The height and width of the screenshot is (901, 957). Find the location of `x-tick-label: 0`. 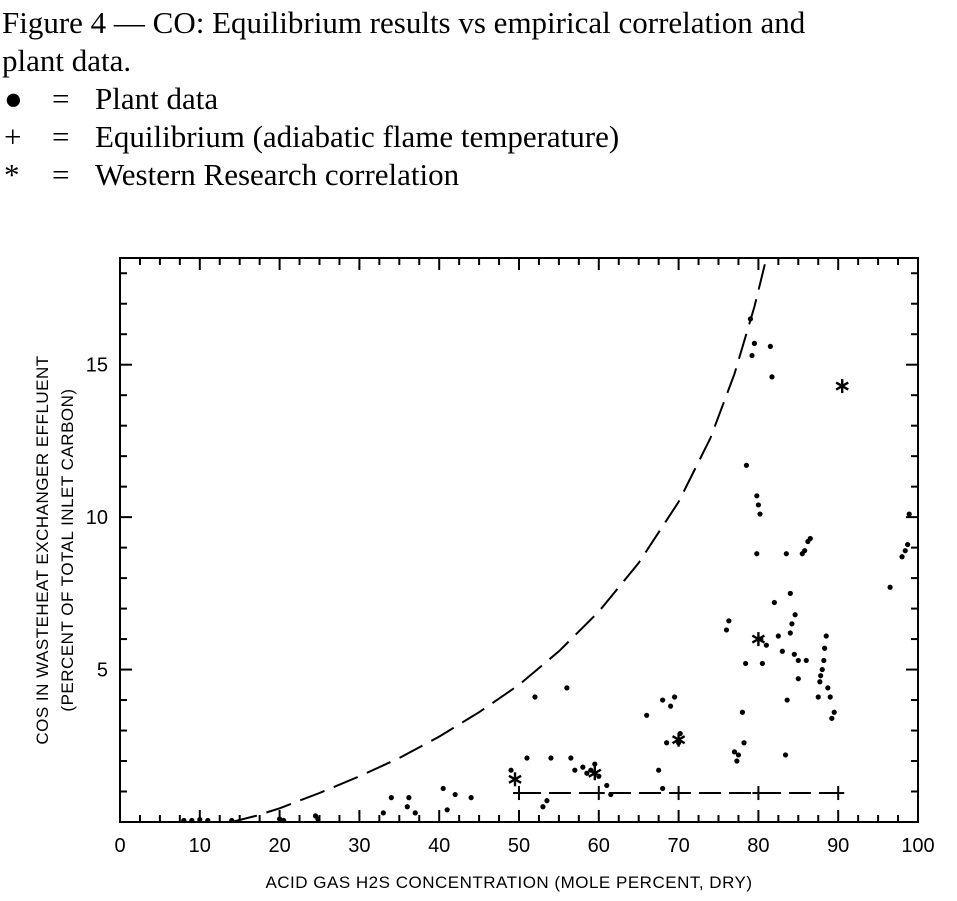

x-tick-label: 0 is located at coordinates (119, 846).